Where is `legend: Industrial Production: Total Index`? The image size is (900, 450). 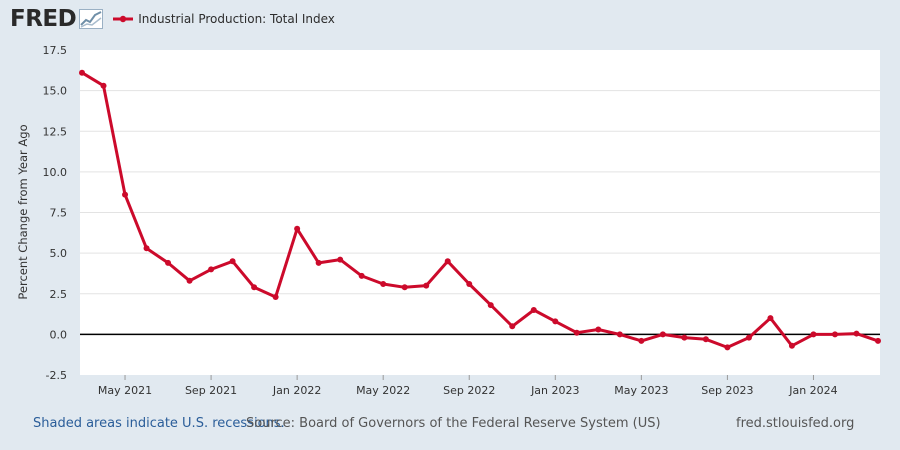
legend: Industrial Production: Total Index is located at coordinates (224, 19).